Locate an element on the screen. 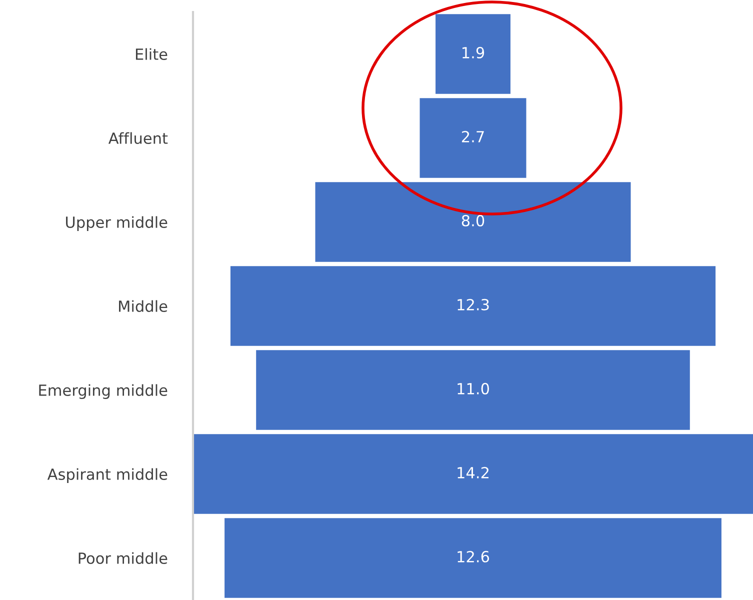 This screenshot has height=600, width=753. data-label: 11.0 is located at coordinates (473, 388).